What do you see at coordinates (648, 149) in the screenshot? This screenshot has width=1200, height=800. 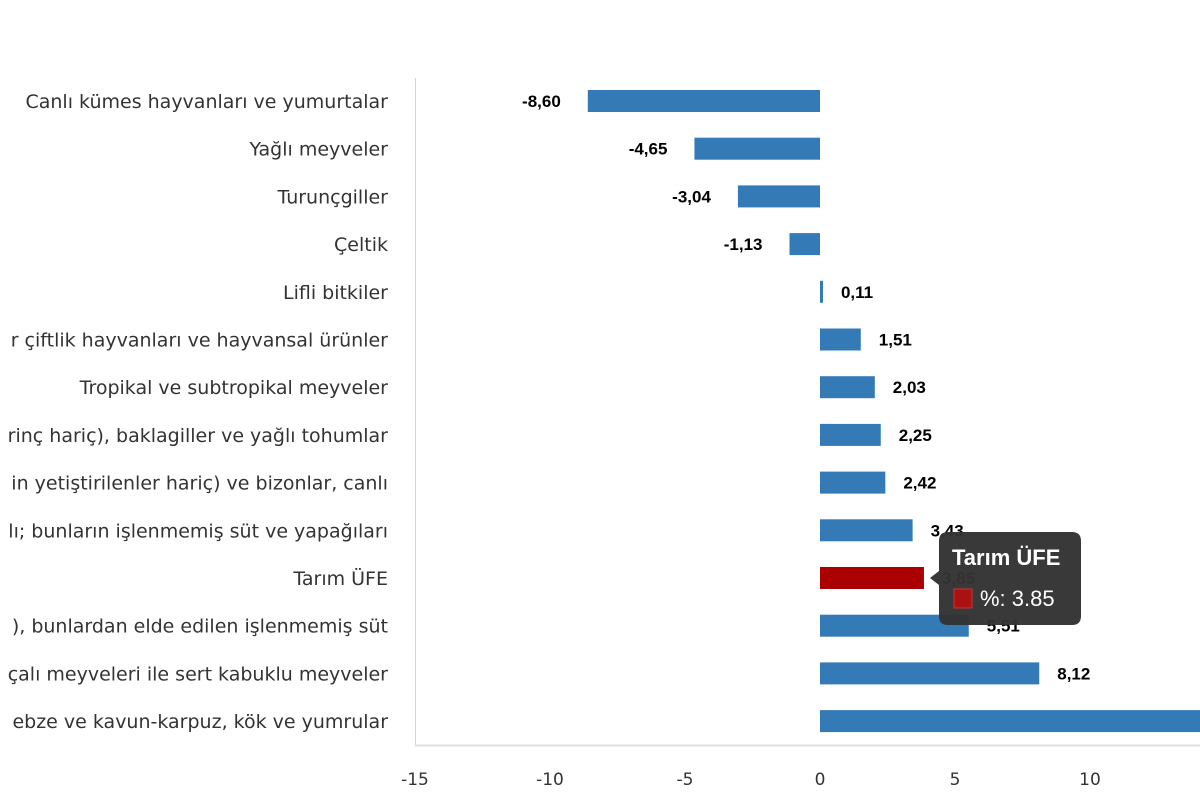 I see `data-label: -4,65` at bounding box center [648, 149].